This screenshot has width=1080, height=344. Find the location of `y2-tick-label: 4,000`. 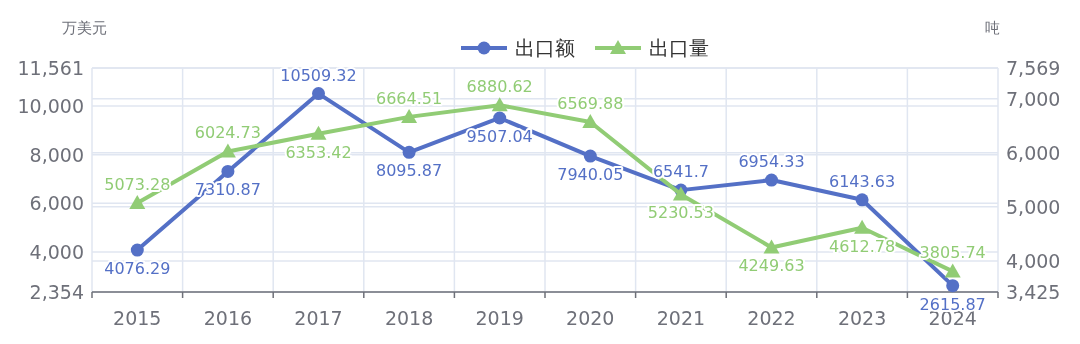

y2-tick-label: 4,000 is located at coordinates (1033, 260).